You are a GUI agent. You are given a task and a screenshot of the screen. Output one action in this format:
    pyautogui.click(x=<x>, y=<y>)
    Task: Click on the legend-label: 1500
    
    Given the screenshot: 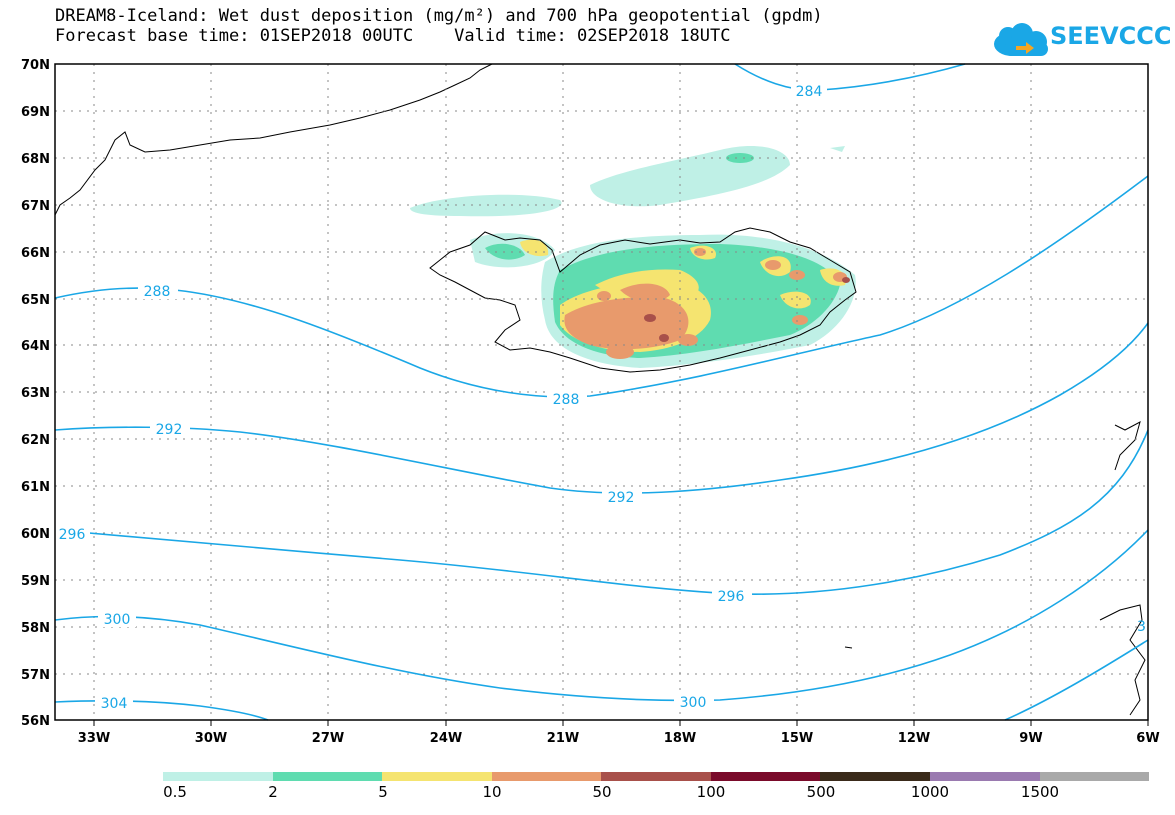 What is the action you would take?
    pyautogui.click(x=1040, y=792)
    